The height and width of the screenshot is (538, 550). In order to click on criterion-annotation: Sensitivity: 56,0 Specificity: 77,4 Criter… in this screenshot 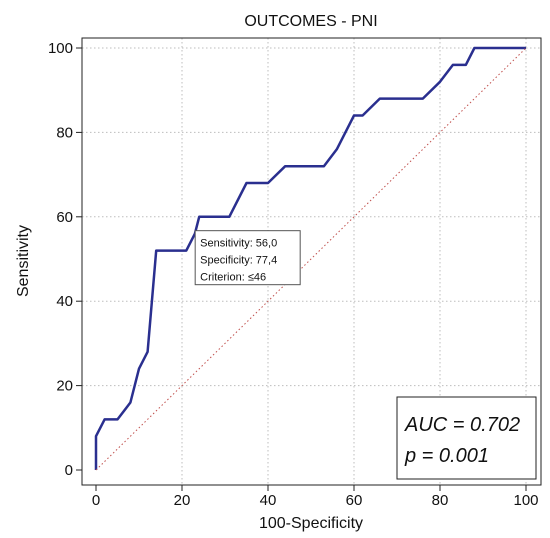, I will do `click(247, 258)`.